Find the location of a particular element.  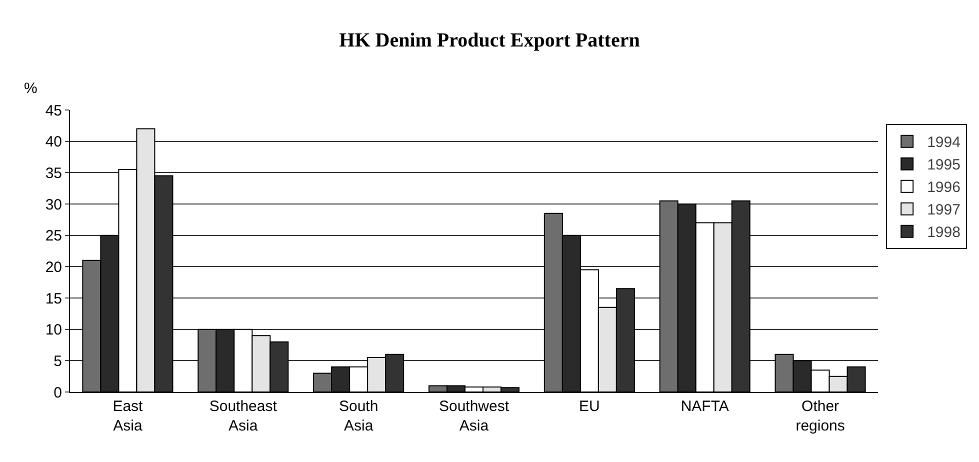

x-tick-label: Southwest Asia is located at coordinates (474, 416).